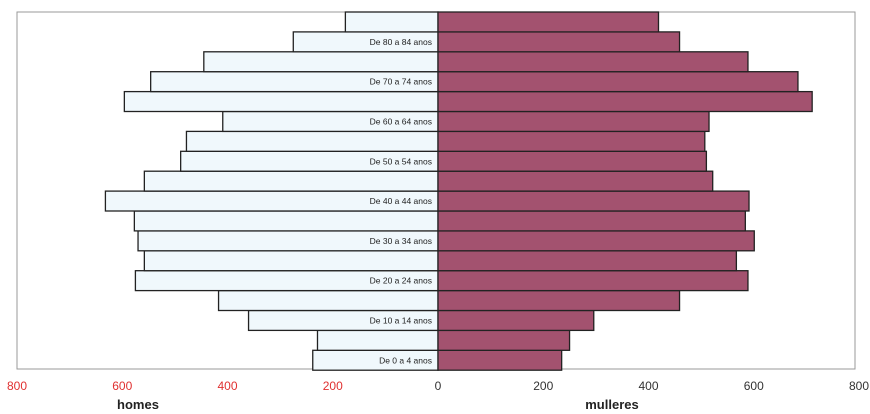 This screenshot has width=870, height=414. I want to click on x-axis-ticks: 800 600 400 200 0 200 400 600 800, so click(438, 386).